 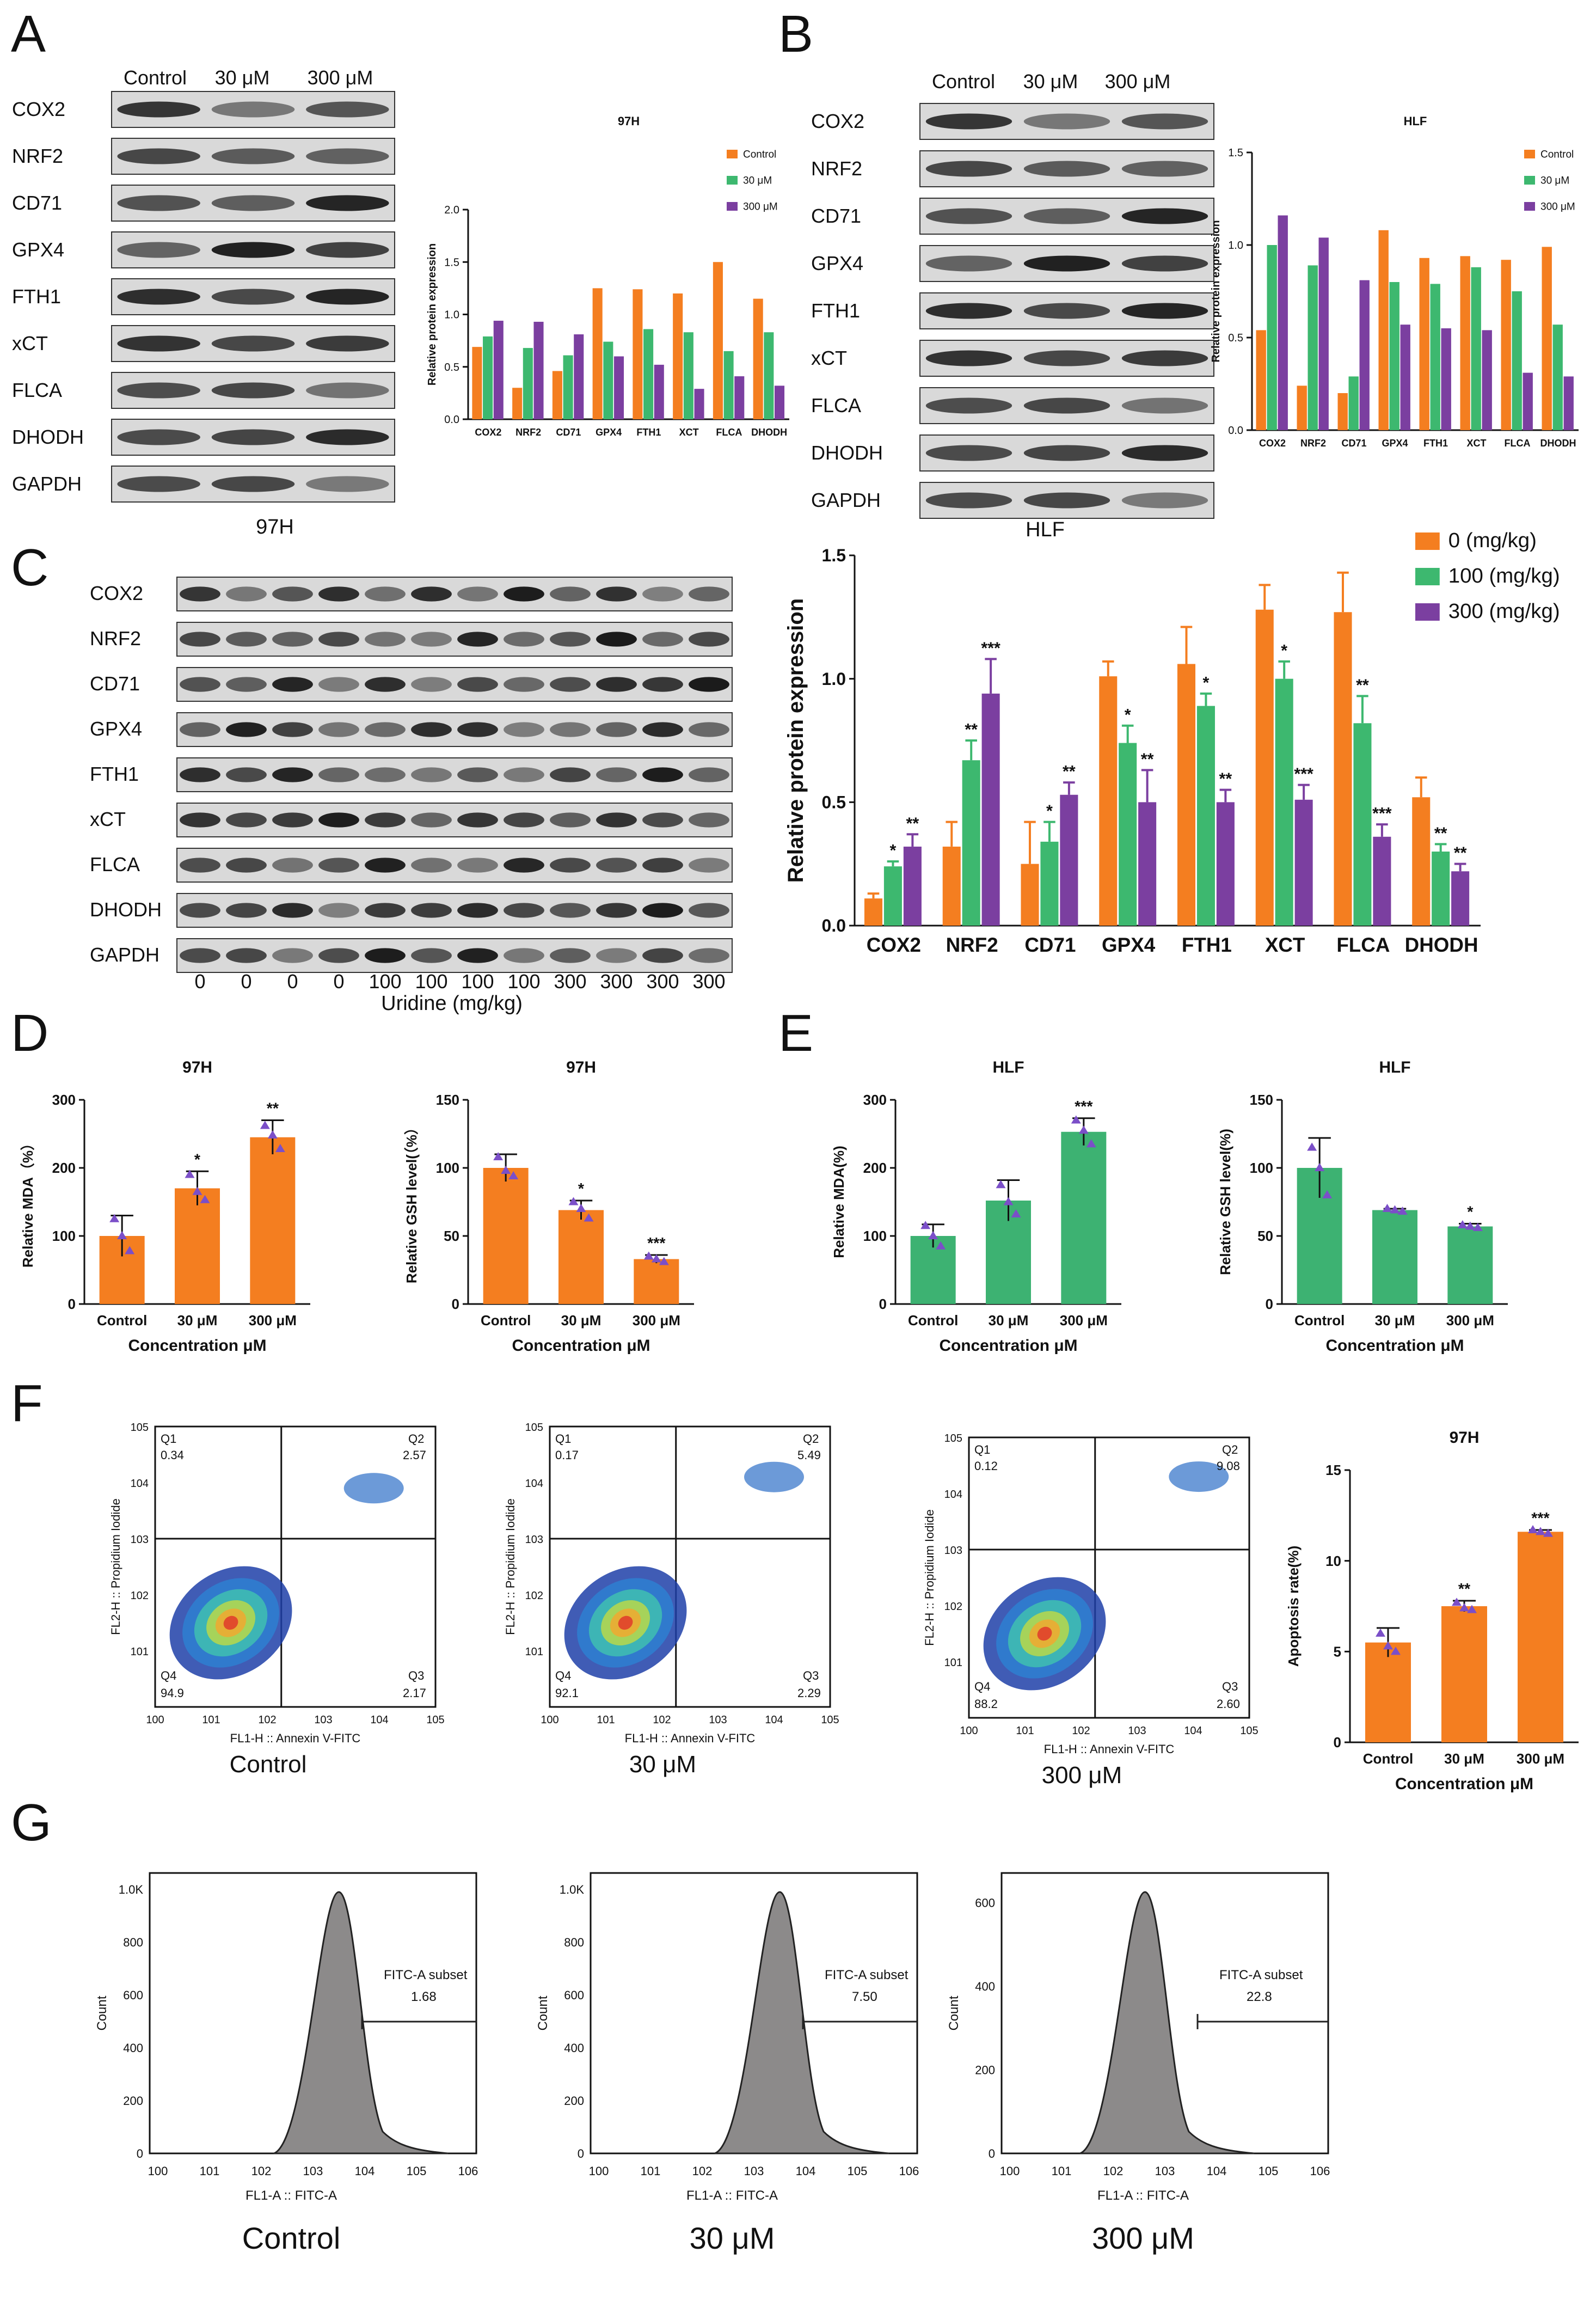 I want to click on quadrant-value: 0.34, so click(x=172, y=1455).